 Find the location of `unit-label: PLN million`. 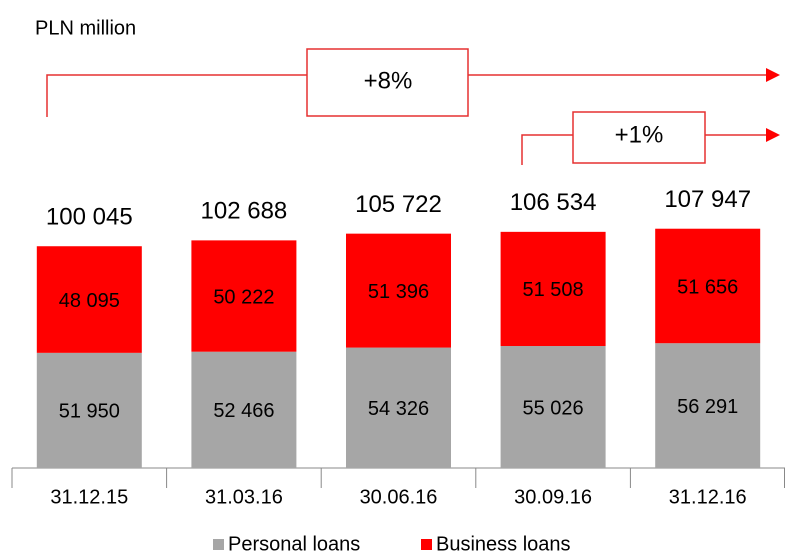

unit-label: PLN million is located at coordinates (85, 28).